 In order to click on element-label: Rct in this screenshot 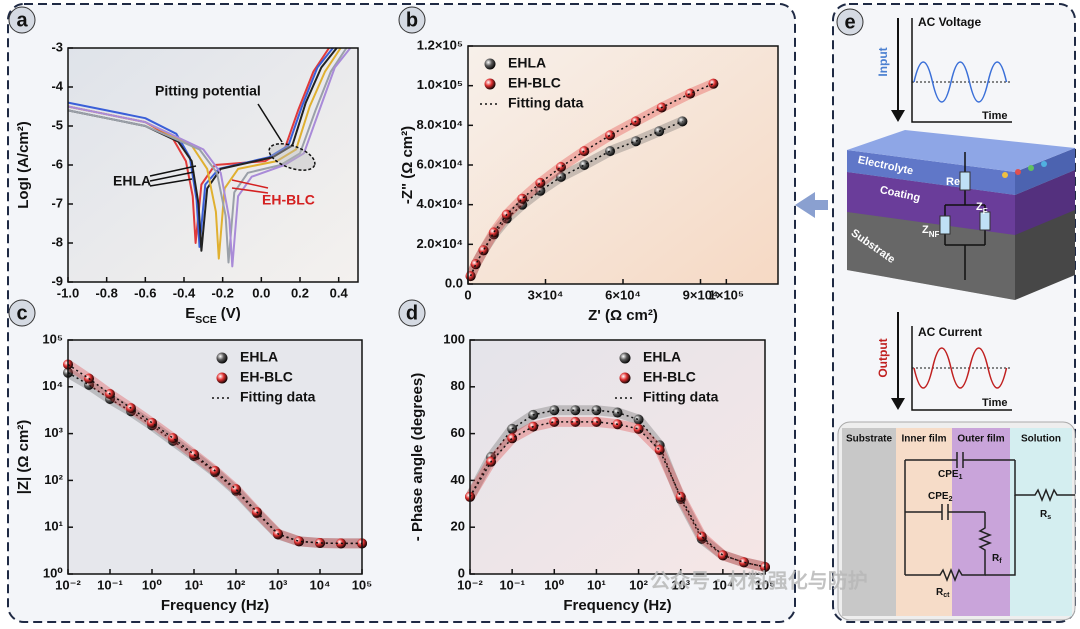, I will do `click(943, 593)`.